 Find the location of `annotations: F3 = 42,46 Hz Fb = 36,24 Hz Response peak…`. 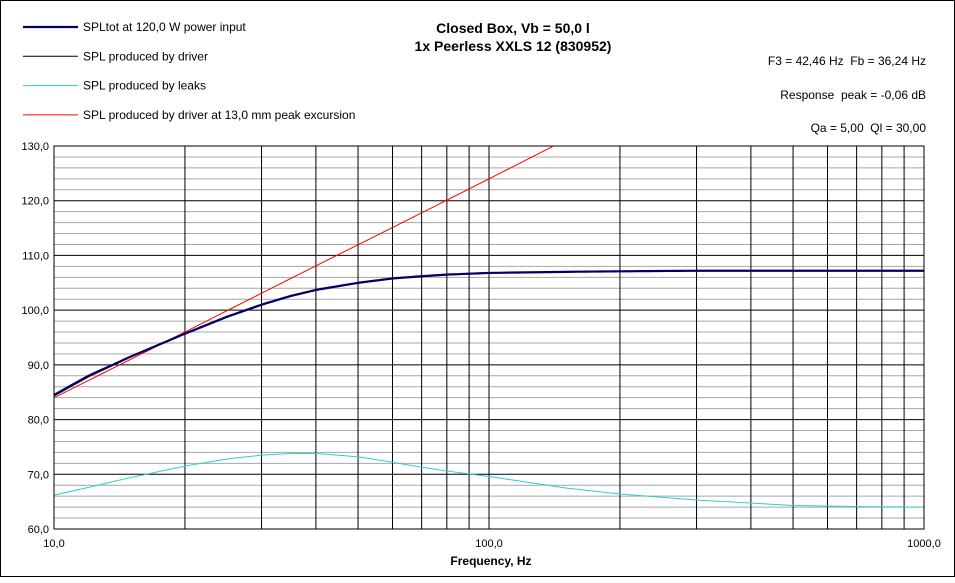

annotations: F3 = 42,46 Hz Fb = 36,24 Hz Response peak… is located at coordinates (847, 94).